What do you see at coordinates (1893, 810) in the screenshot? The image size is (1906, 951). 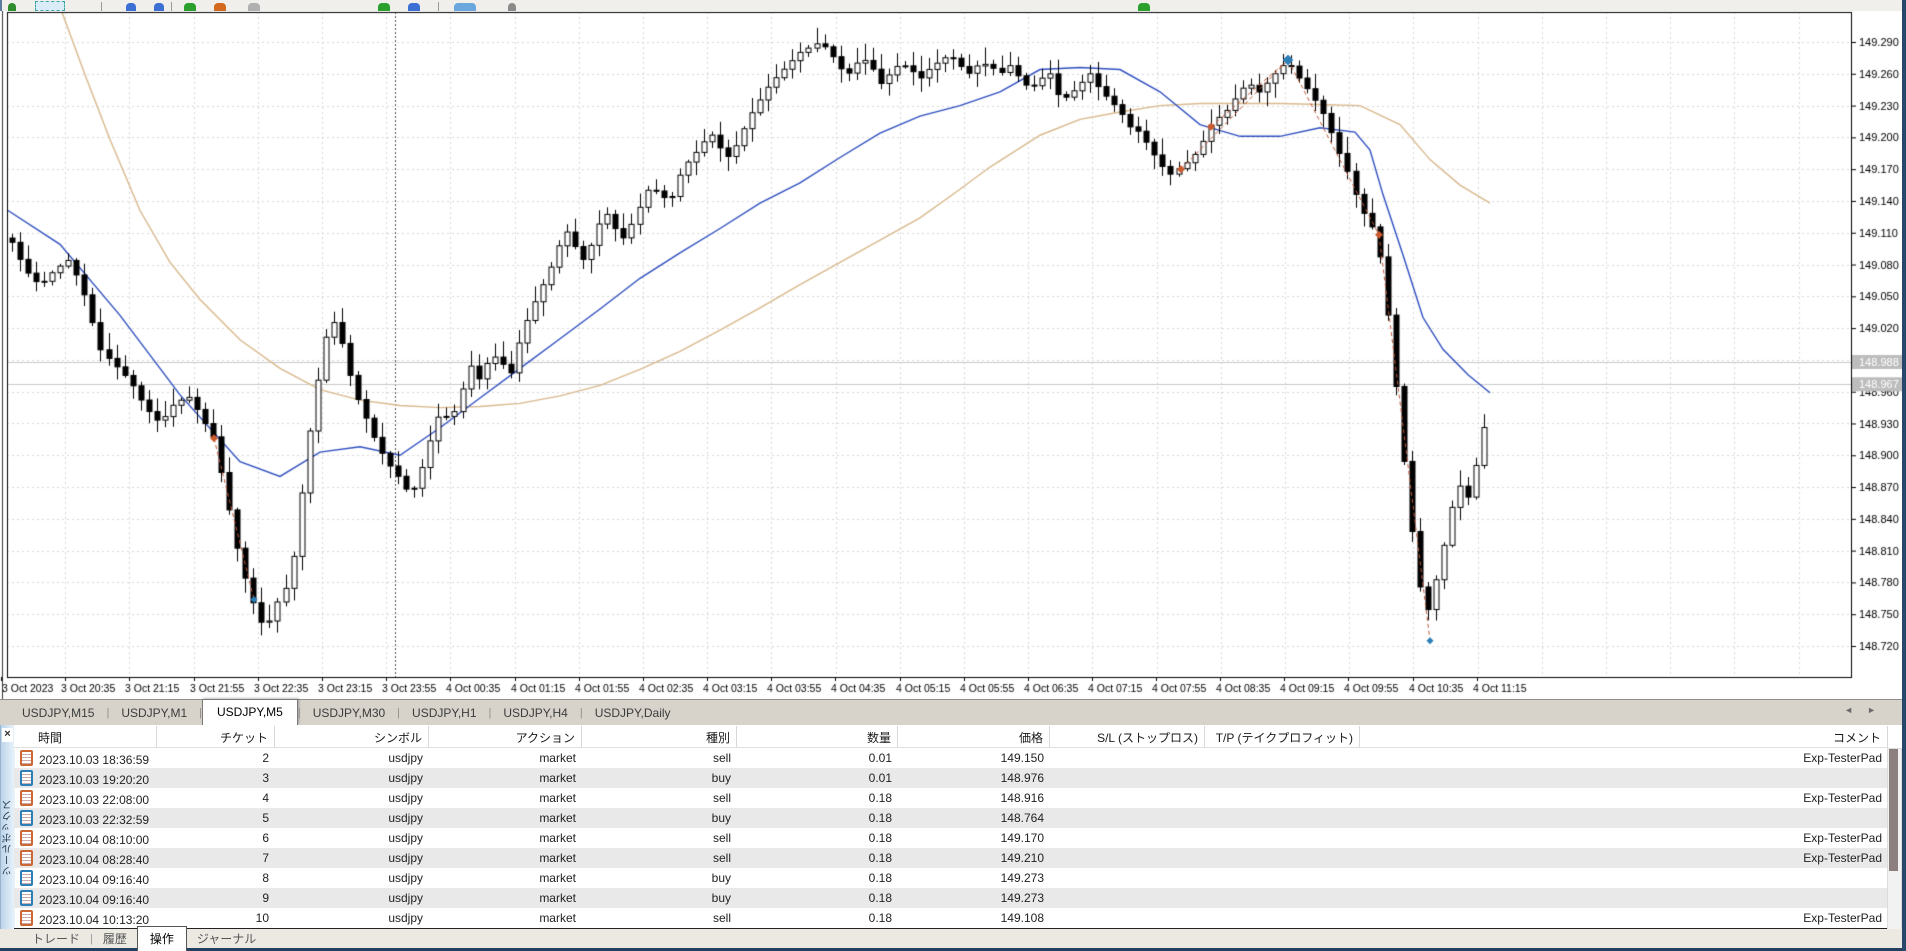 I see `scrollbar-thumb` at bounding box center [1893, 810].